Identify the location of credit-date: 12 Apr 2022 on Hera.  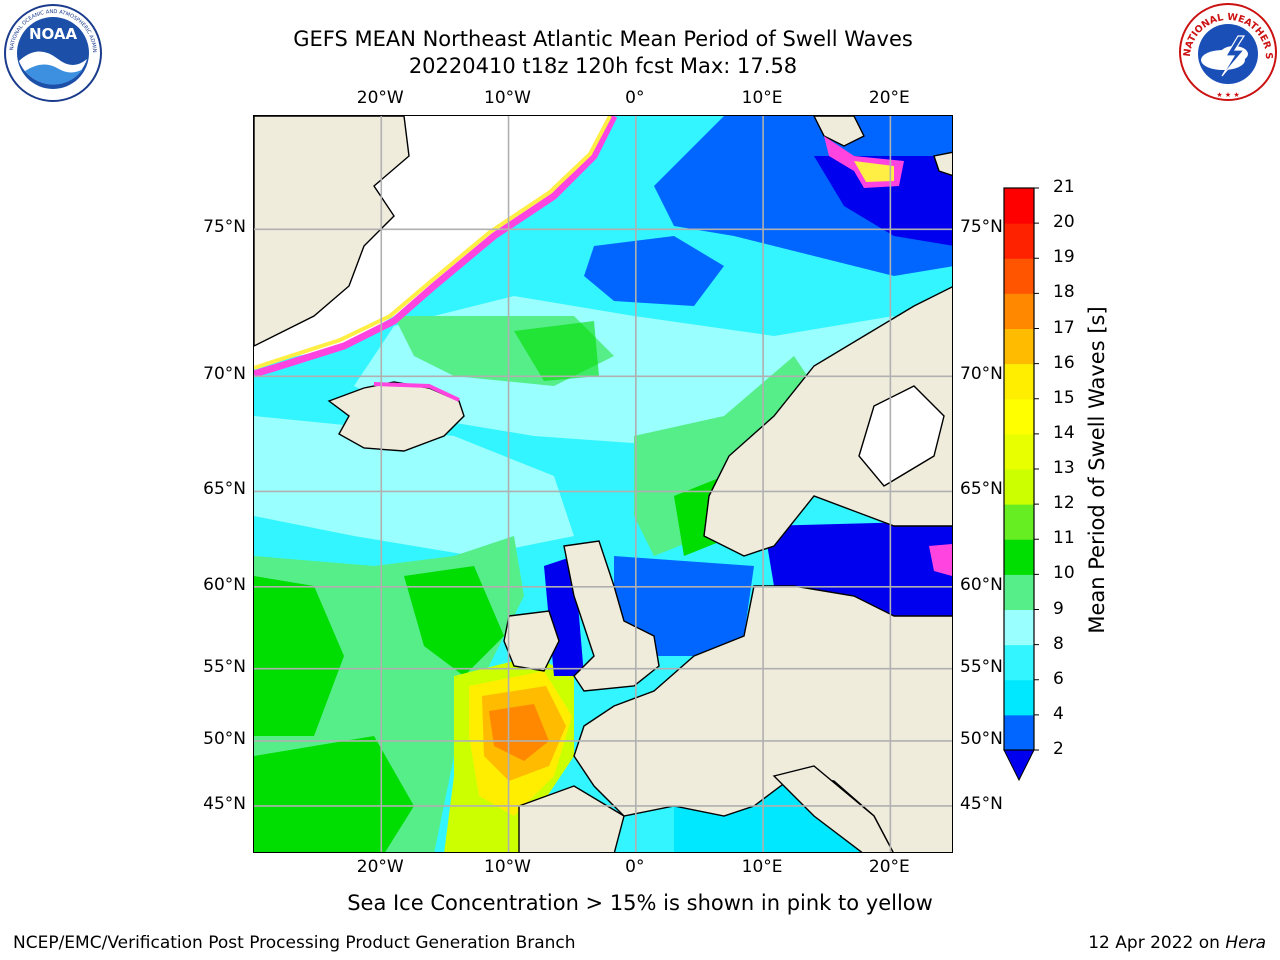
(1177, 943).